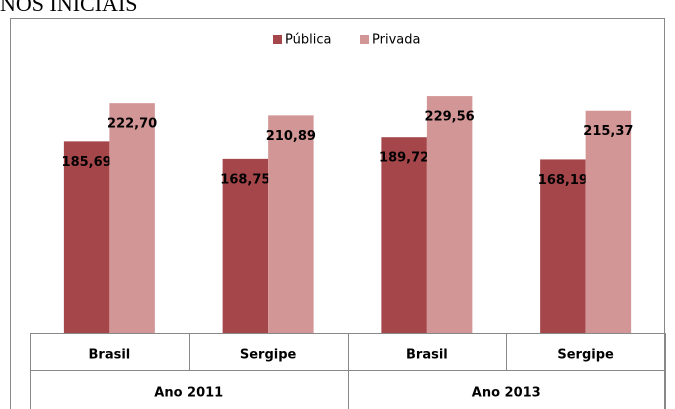 This screenshot has width=675, height=409. What do you see at coordinates (563, 180) in the screenshot?
I see `value-label: 168,19` at bounding box center [563, 180].